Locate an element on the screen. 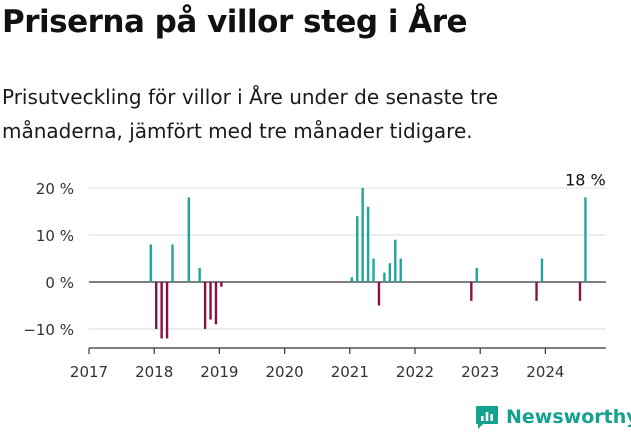 The width and height of the screenshot is (631, 439). x-tick-label: 2022 is located at coordinates (415, 372).